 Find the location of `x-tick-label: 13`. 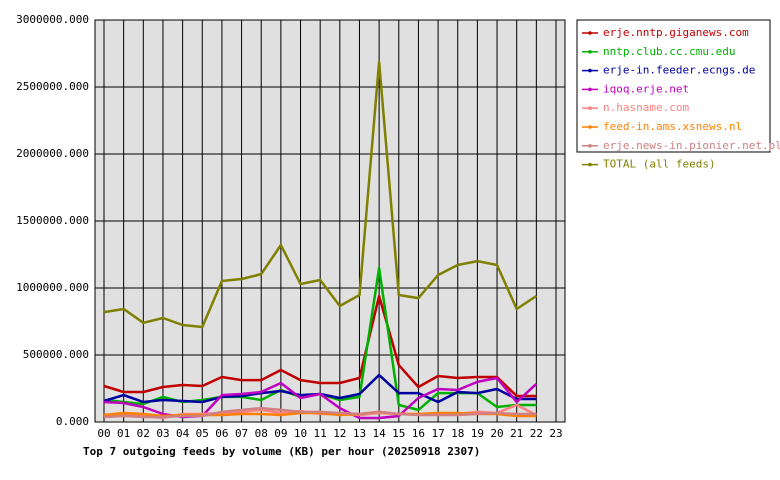

x-tick-label: 13 is located at coordinates (359, 433).